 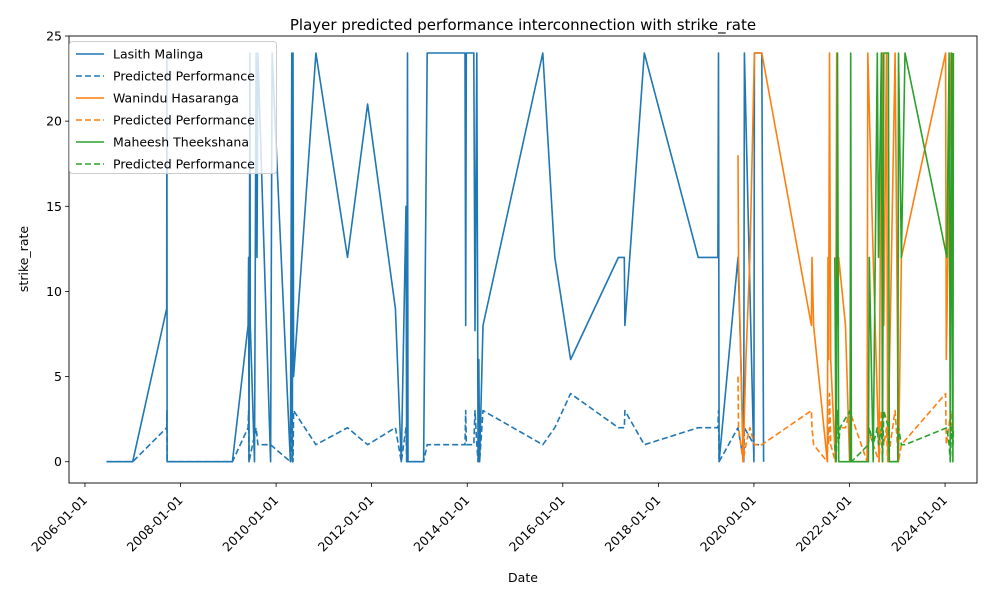 What do you see at coordinates (633, 524) in the screenshot?
I see `x-tick-label: 2018-01-01` at bounding box center [633, 524].